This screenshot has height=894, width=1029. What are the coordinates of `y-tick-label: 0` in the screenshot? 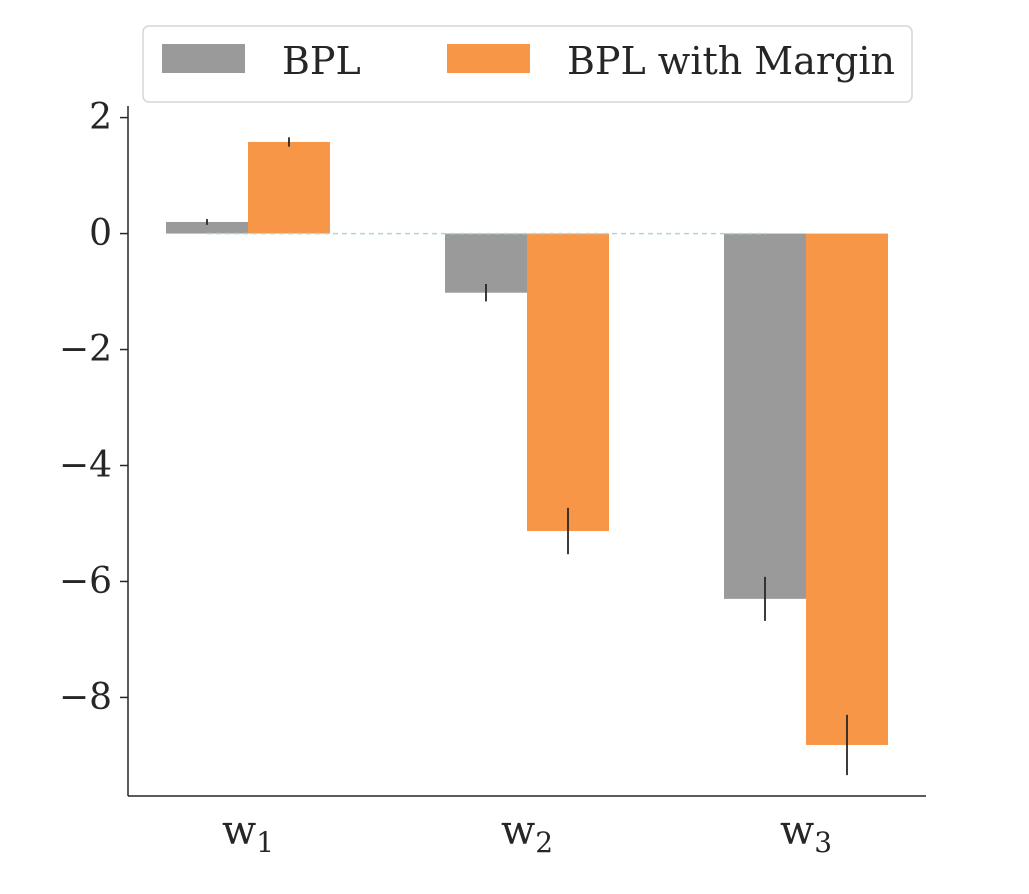 It's located at (100, 233).